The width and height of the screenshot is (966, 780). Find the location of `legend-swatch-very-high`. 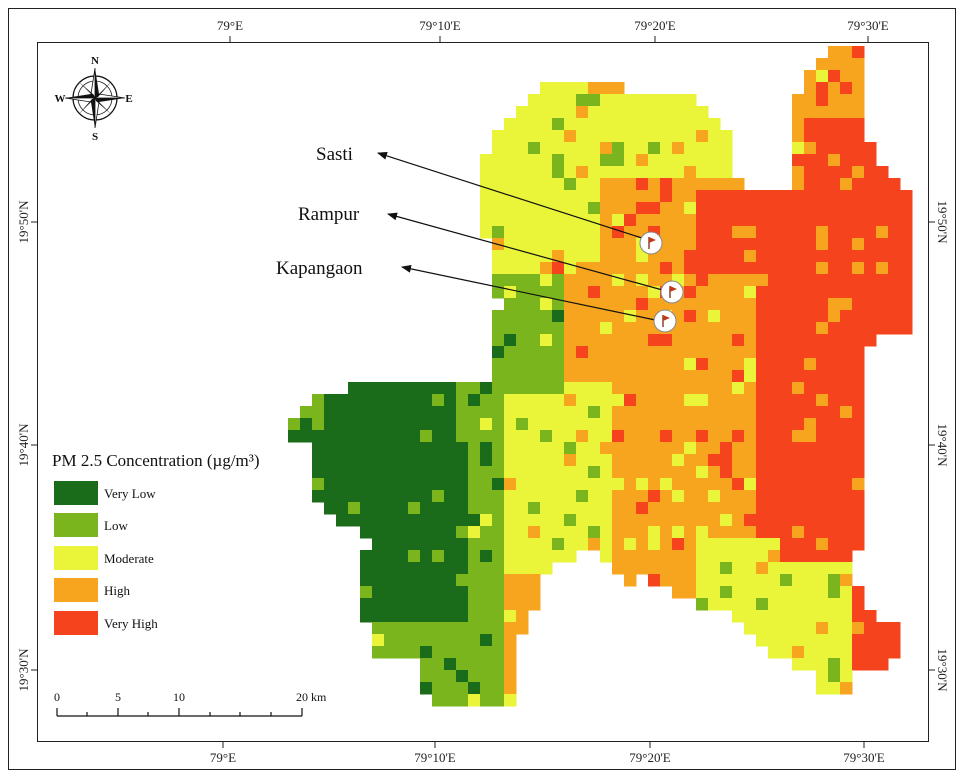

legend-swatch-very-high is located at coordinates (76, 623).